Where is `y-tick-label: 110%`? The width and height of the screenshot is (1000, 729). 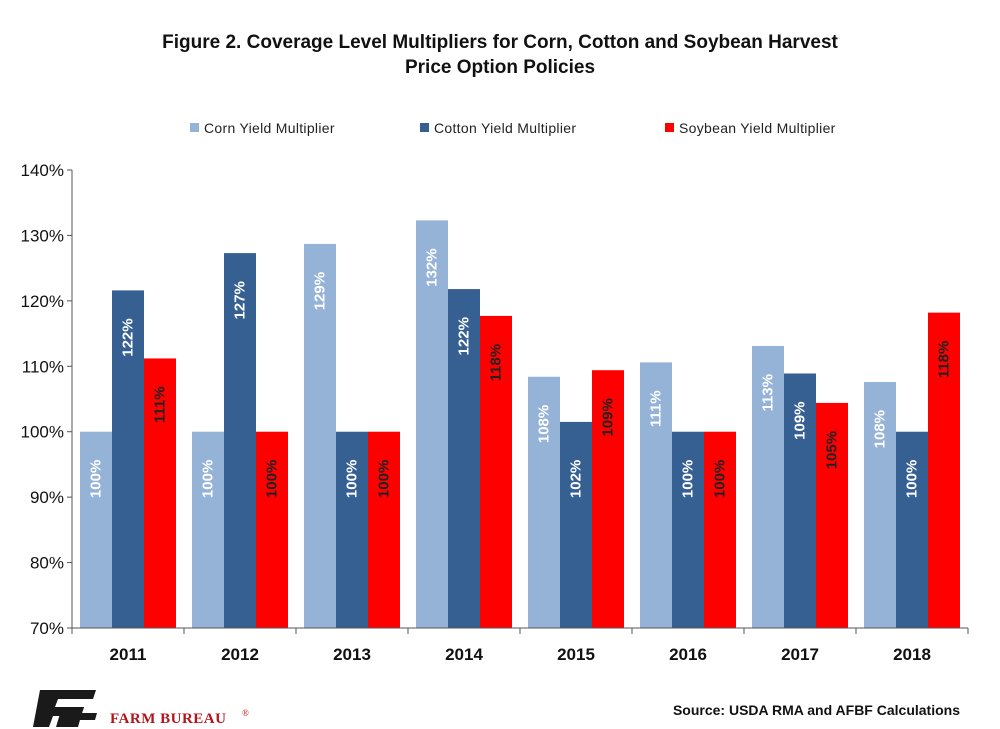
y-tick-label: 110% is located at coordinates (43, 366).